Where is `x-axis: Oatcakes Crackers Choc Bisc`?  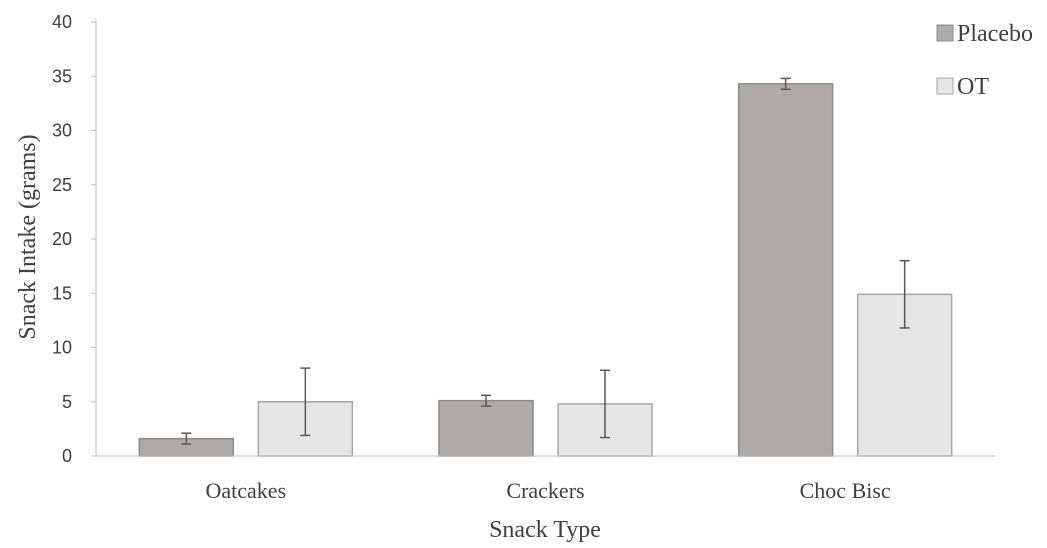
x-axis: Oatcakes Crackers Choc Bisc is located at coordinates (545, 479).